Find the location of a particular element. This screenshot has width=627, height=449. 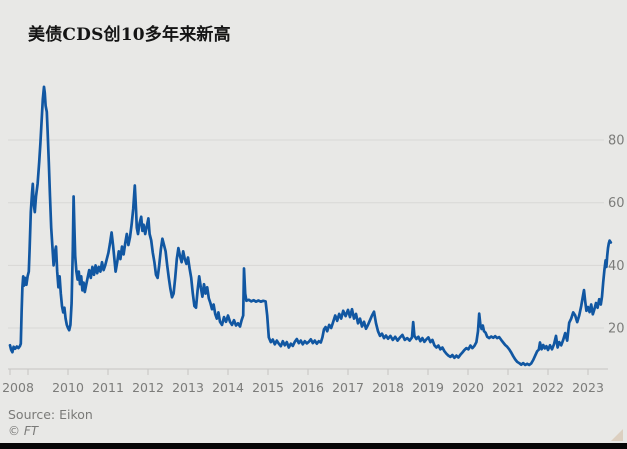

chart-title: 美债CDS创10多年来新高 is located at coordinates (129, 35).